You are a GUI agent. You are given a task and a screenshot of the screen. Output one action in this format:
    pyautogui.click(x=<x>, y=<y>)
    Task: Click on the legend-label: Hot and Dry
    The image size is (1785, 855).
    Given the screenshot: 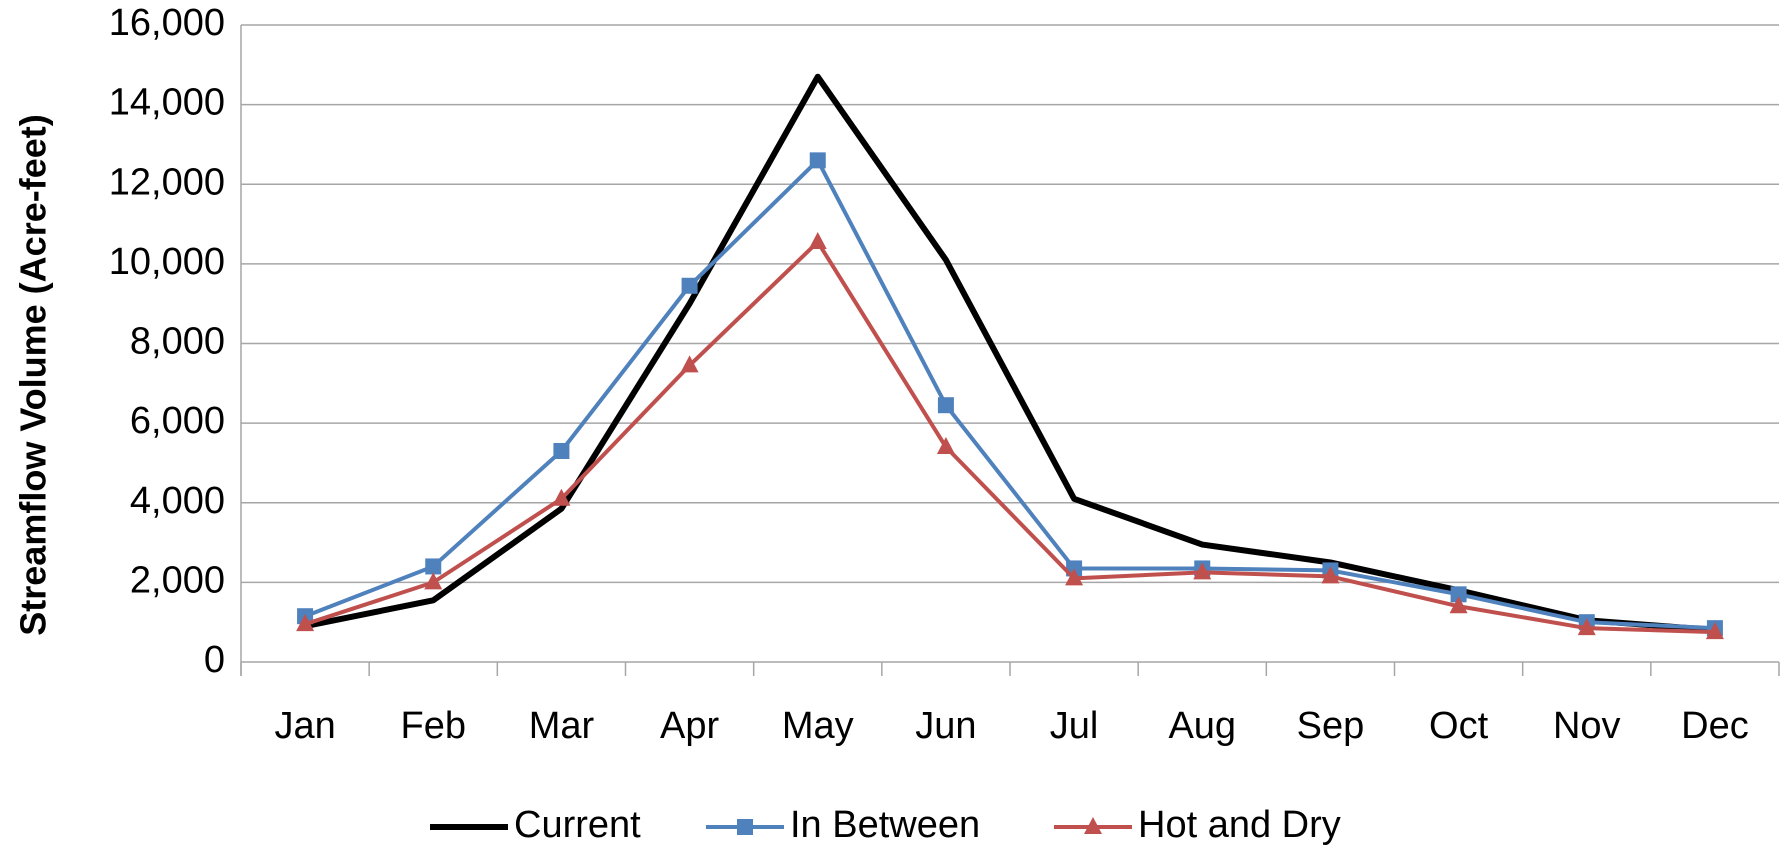 What is the action you would take?
    pyautogui.click(x=1239, y=825)
    